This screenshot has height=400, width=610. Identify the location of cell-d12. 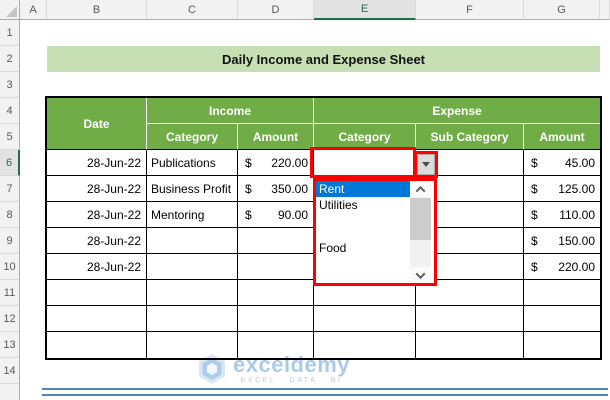
(276, 319).